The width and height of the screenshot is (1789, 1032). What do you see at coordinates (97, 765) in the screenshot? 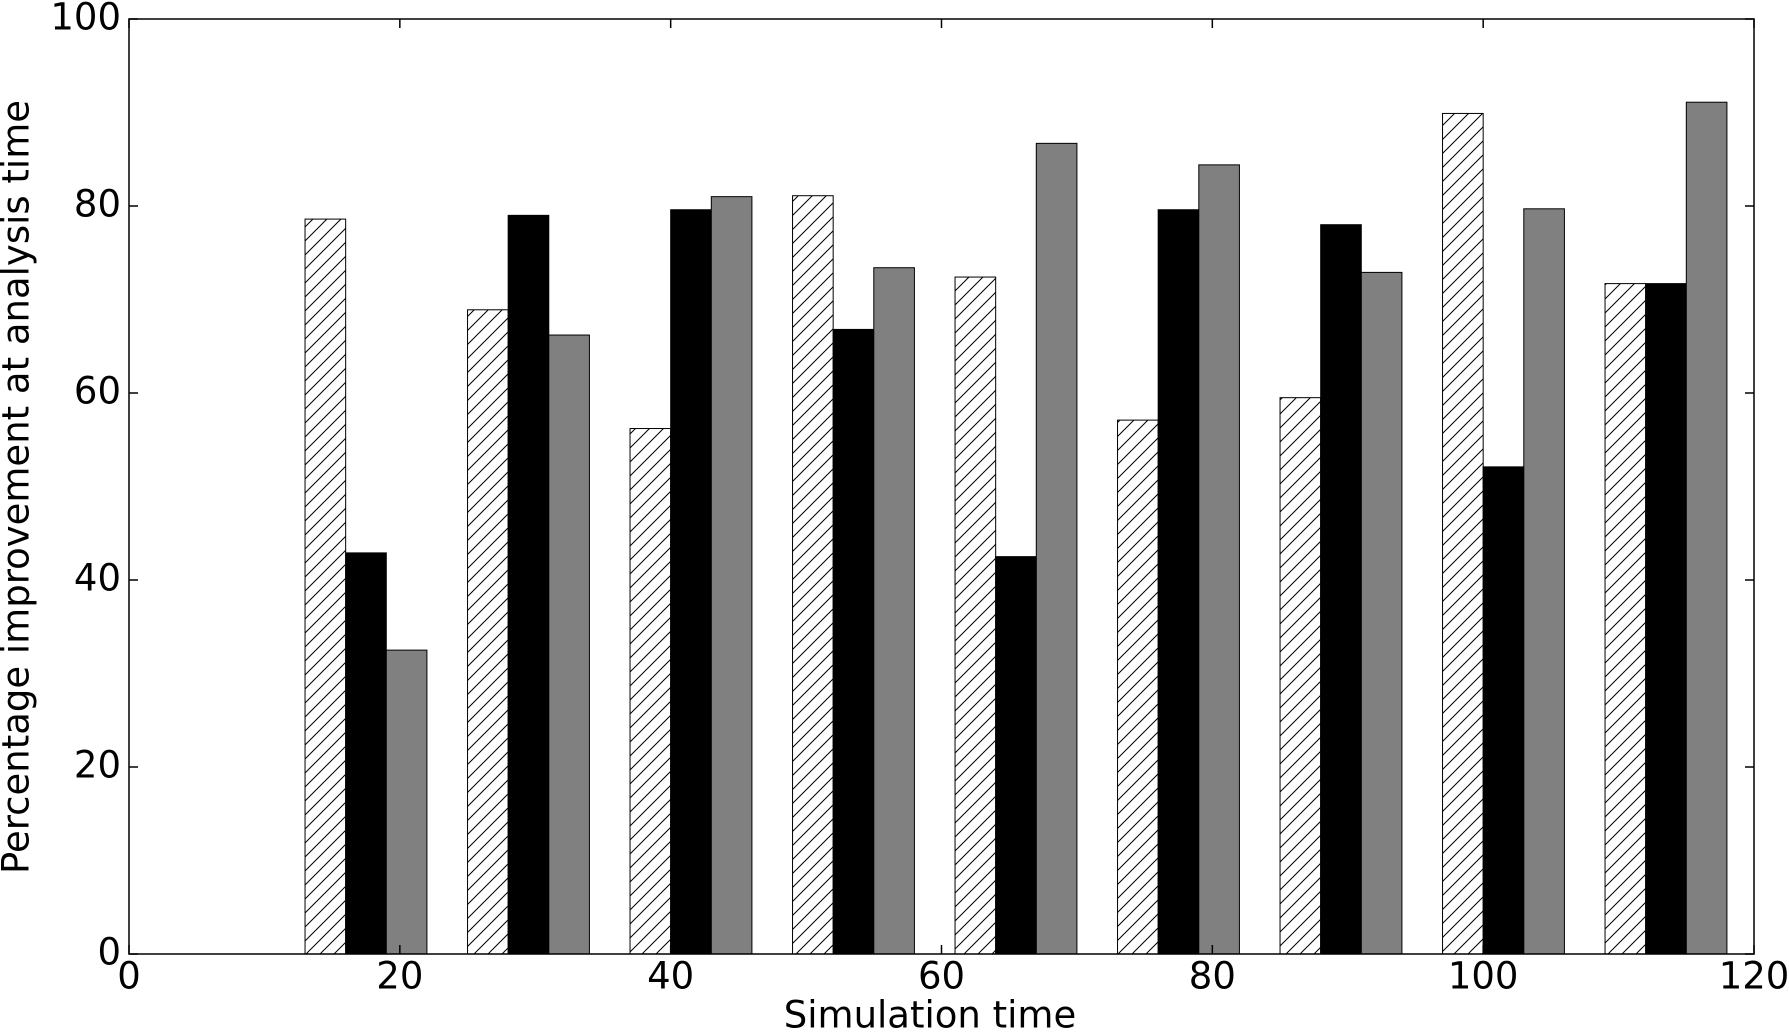
I see `y-tick-label: 20` at bounding box center [97, 765].